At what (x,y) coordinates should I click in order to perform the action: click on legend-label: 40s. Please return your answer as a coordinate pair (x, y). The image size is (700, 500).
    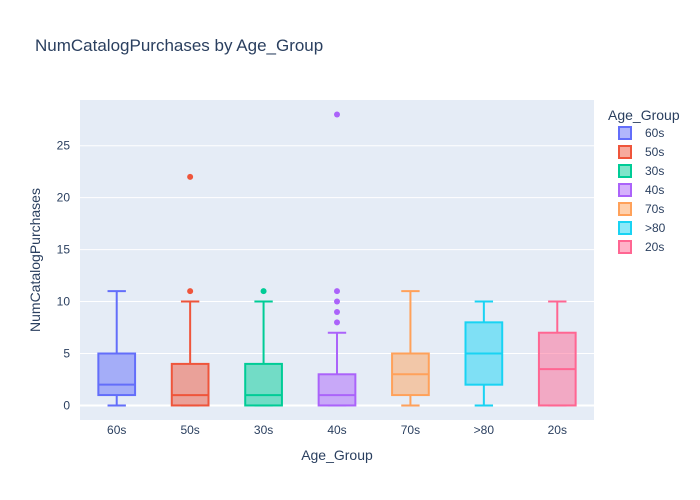
    Looking at the image, I should click on (654, 190).